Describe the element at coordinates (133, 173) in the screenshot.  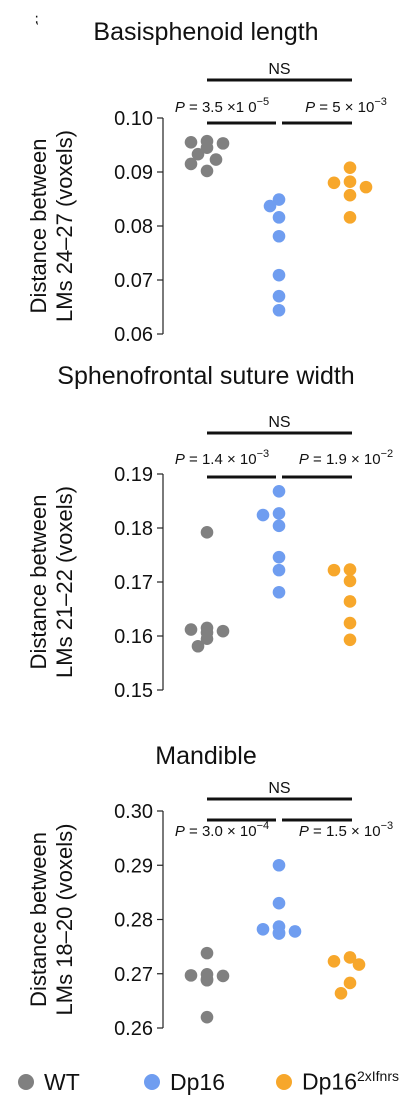
I see `y-tick-label: 0.09` at that location.